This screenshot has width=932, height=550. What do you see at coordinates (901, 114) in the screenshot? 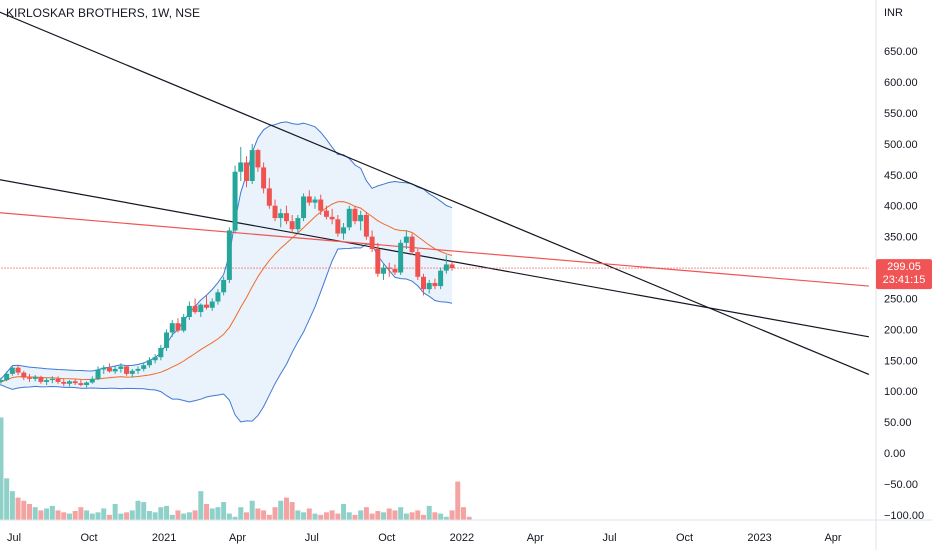
I see `y-tick-label: 550.00` at bounding box center [901, 114].